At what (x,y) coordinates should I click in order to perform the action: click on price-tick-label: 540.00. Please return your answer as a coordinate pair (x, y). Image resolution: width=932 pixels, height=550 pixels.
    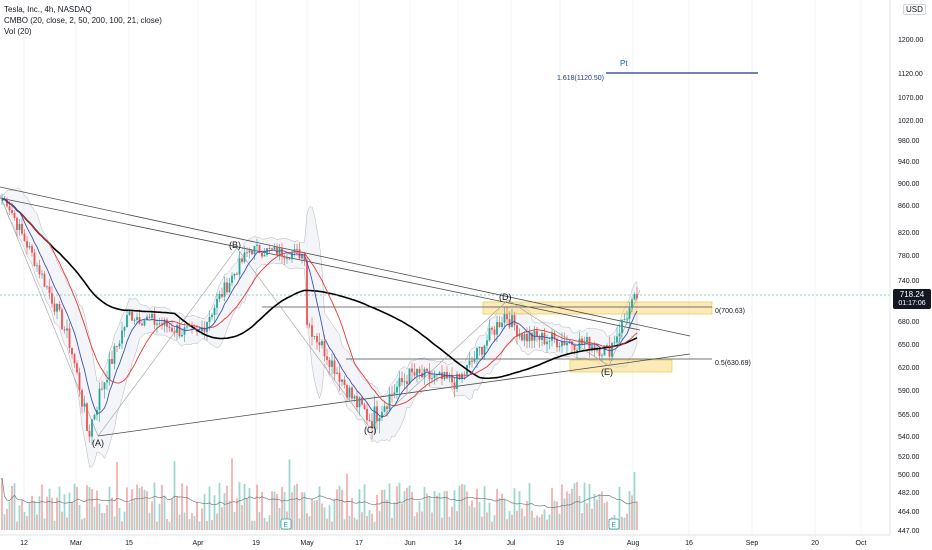
    Looking at the image, I should click on (909, 437).